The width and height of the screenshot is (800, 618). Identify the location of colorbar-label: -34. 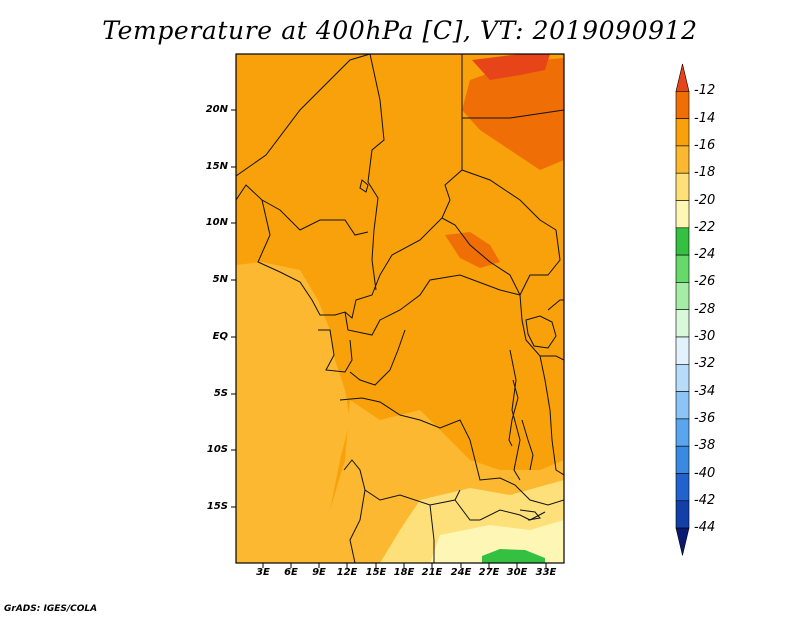
(705, 391).